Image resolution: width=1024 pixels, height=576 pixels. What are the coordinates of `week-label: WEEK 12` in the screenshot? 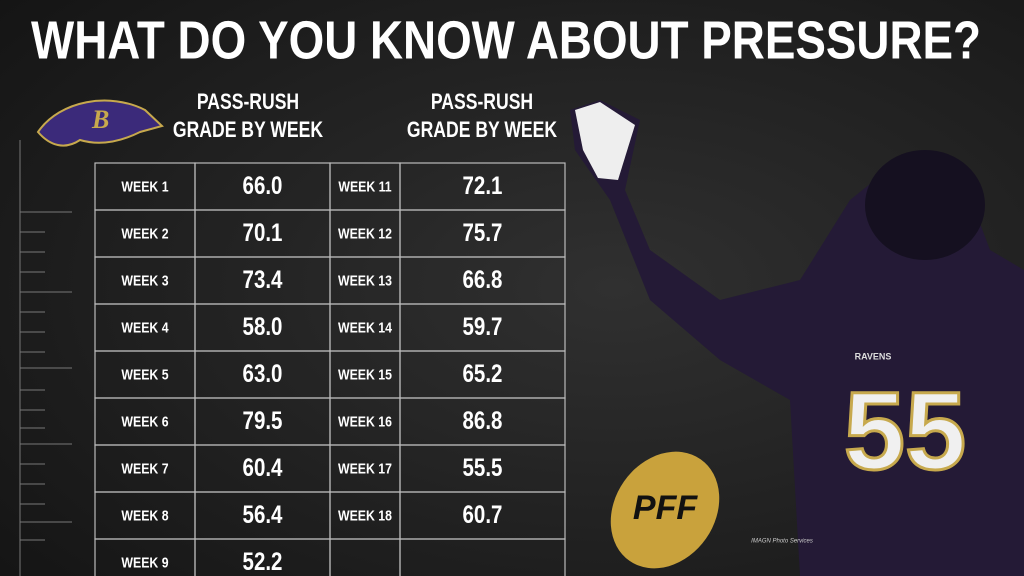 It's located at (365, 233).